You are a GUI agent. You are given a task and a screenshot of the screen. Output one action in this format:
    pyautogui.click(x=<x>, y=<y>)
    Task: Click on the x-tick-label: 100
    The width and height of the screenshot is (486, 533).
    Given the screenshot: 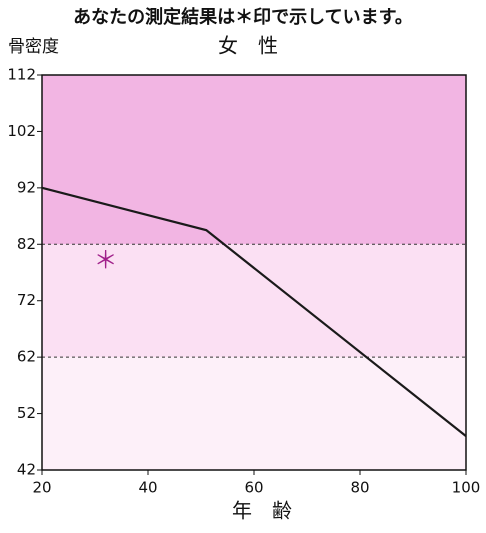 What is the action you would take?
    pyautogui.click(x=466, y=488)
    